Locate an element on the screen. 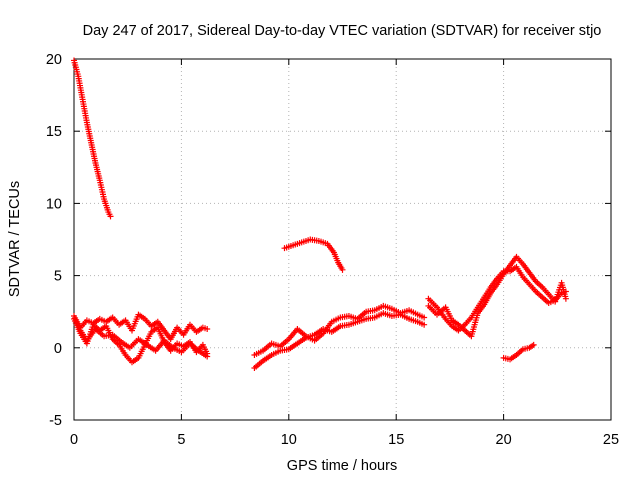 The image size is (640, 480). y-tick-label: -5 is located at coordinates (55, 421).